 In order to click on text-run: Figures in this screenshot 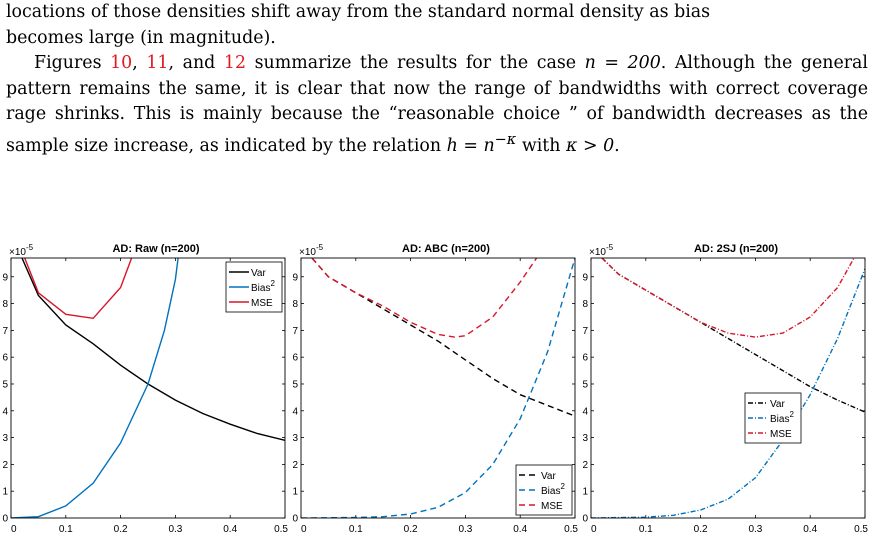, I will do `click(72, 63)`.